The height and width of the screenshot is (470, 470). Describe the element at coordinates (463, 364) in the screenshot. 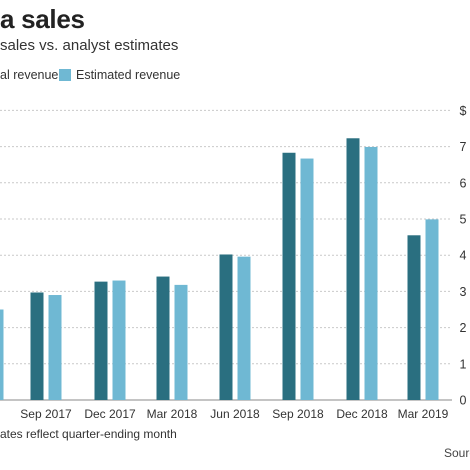

I see `y-tick-label: 1` at that location.